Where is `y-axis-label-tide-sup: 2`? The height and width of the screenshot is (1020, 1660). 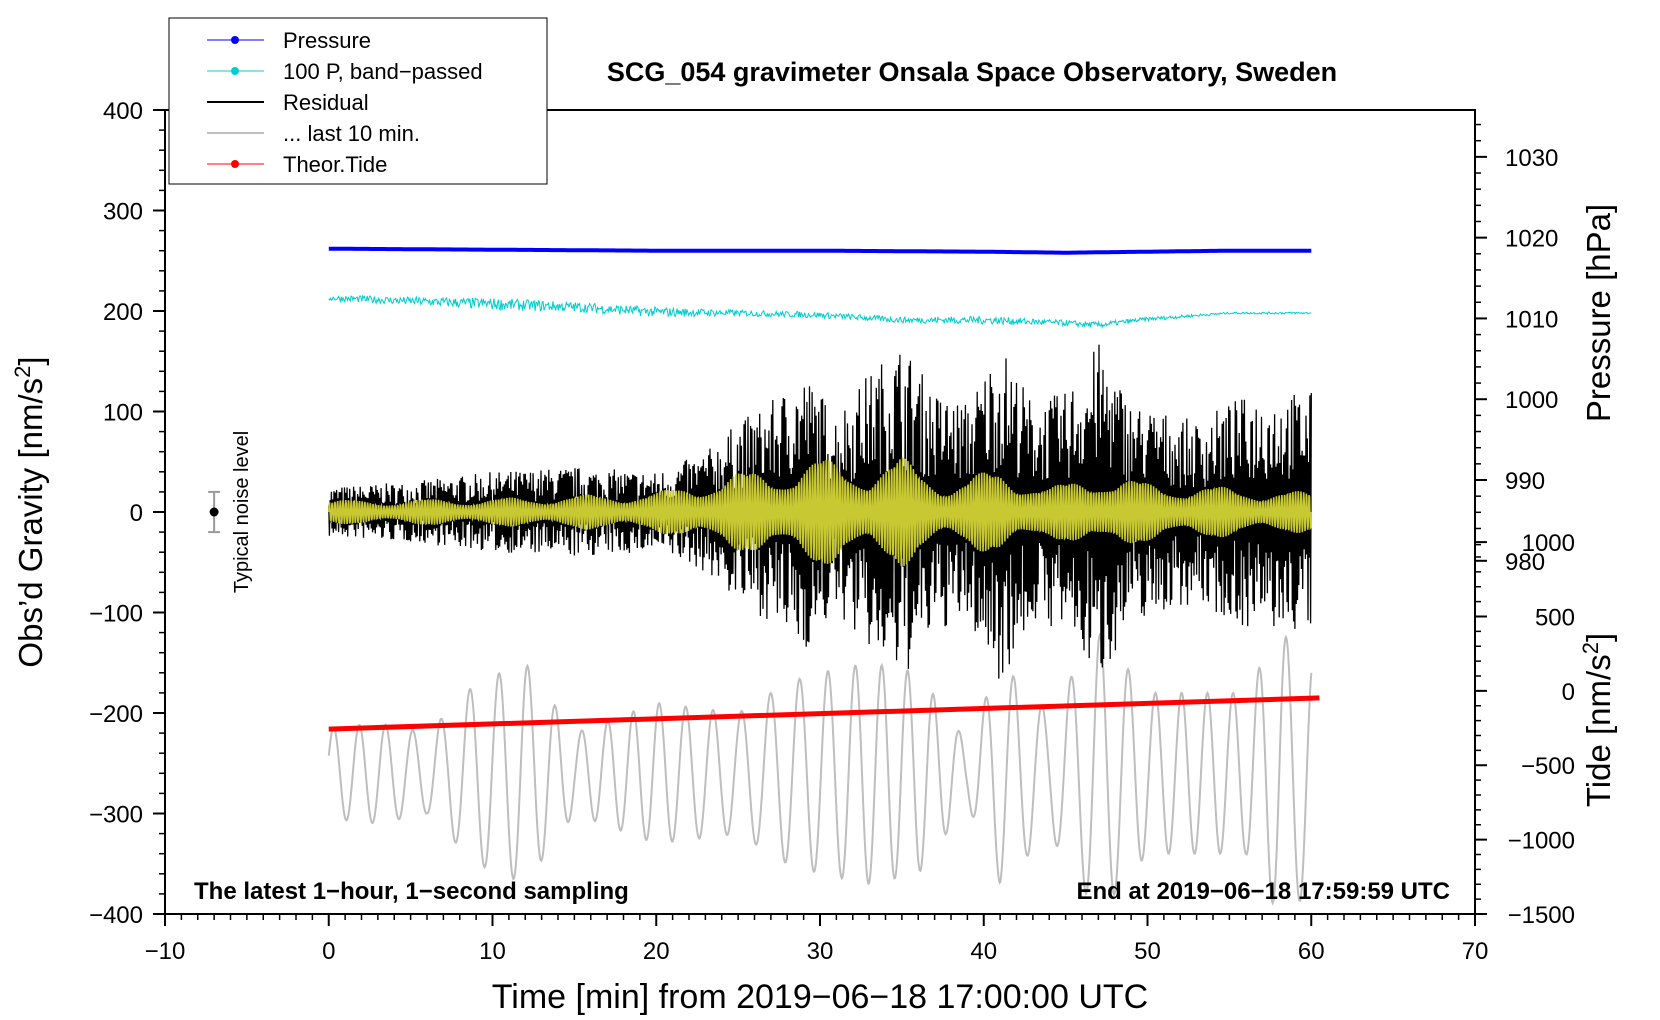
y-axis-label-tide-sup: 2 is located at coordinates (1590, 648).